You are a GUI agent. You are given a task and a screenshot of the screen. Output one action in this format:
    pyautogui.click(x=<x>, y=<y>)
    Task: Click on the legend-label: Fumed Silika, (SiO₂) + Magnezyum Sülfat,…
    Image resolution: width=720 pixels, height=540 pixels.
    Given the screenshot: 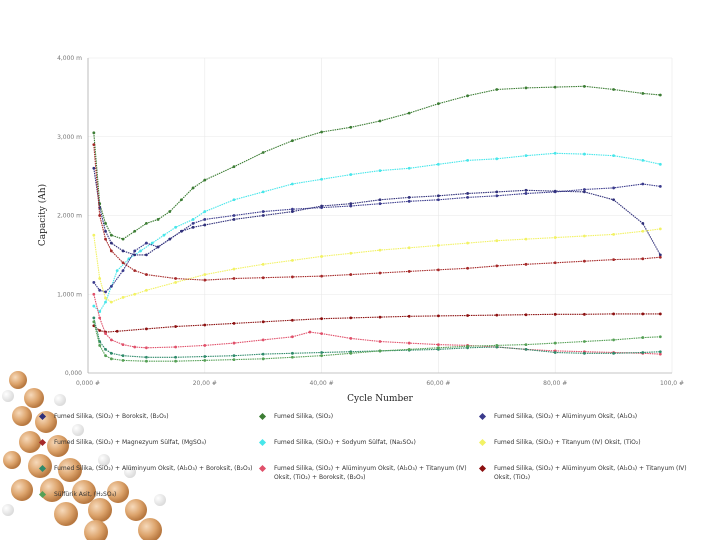 What is the action you would take?
    pyautogui.click(x=130, y=442)
    